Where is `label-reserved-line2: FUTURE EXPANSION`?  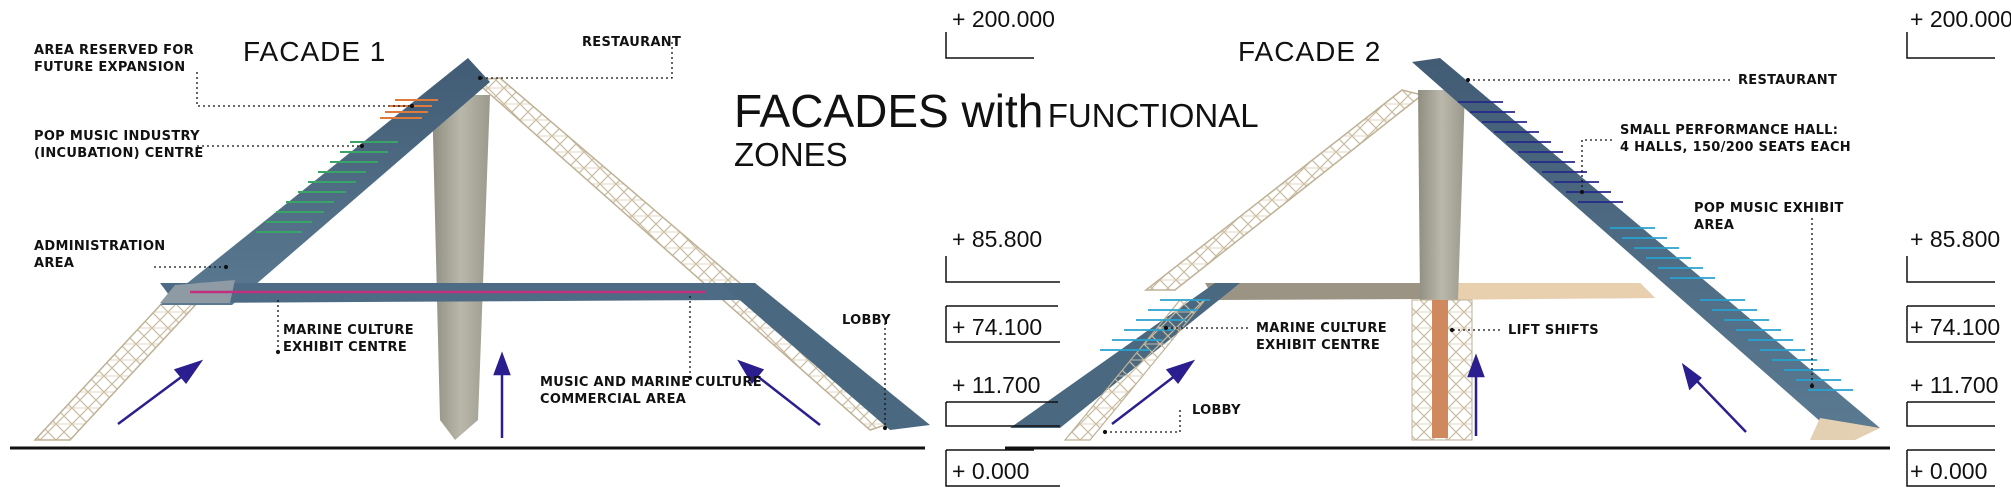 label-reserved-line2: FUTURE EXPANSION is located at coordinates (110, 67).